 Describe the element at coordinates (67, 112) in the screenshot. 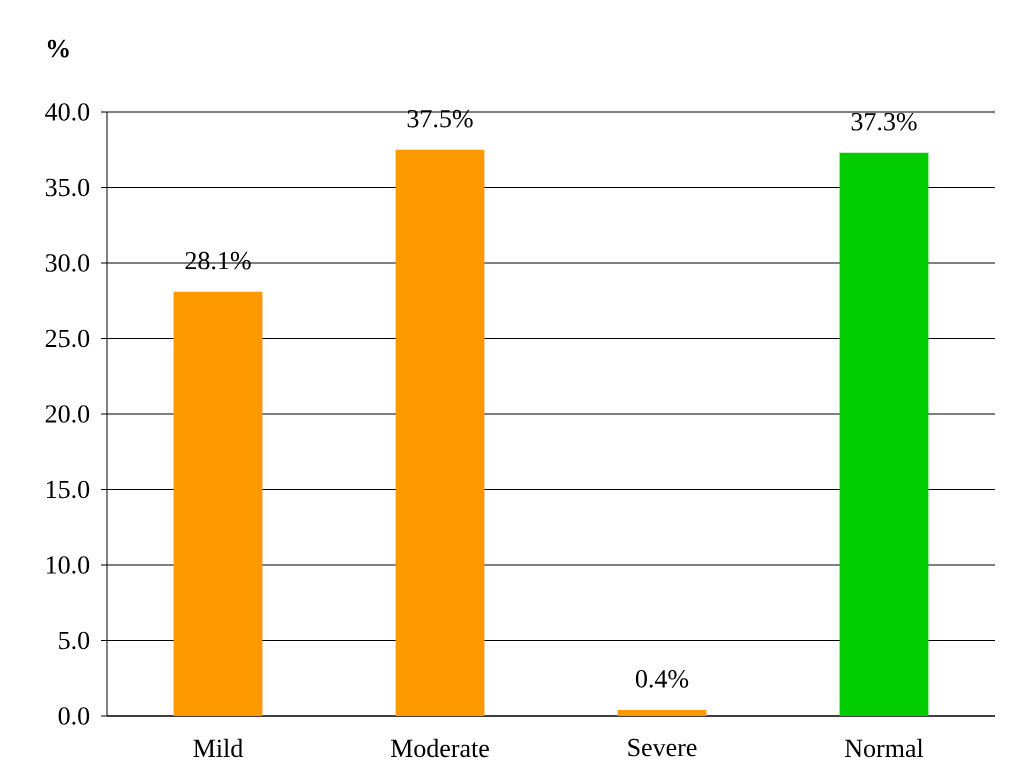

I see `y-tick-label: 40.0` at that location.